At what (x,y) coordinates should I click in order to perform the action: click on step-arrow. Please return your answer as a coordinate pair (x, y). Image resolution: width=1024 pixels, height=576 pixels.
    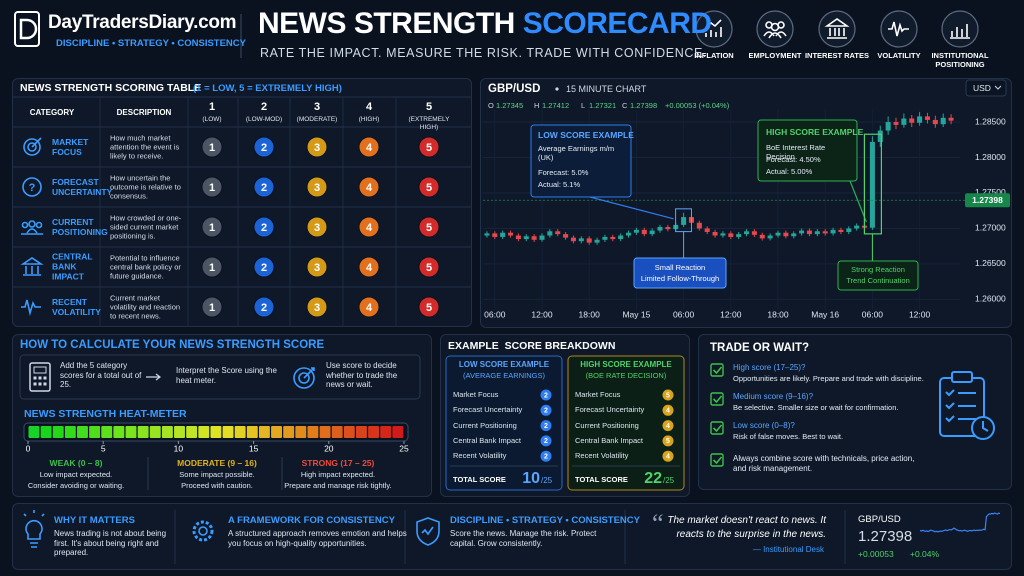
    Looking at the image, I should click on (153, 377).